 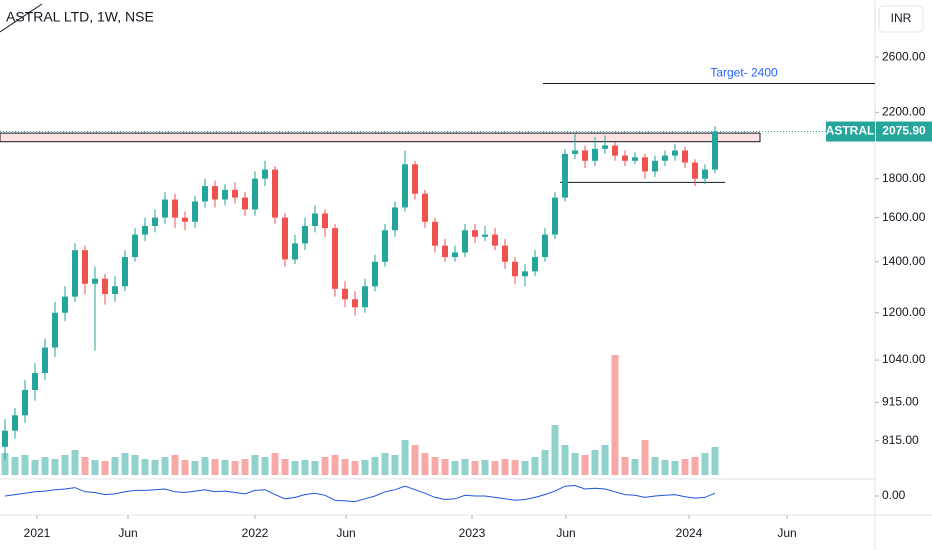 I want to click on osc-tick-label: 0.00, so click(x=894, y=495).